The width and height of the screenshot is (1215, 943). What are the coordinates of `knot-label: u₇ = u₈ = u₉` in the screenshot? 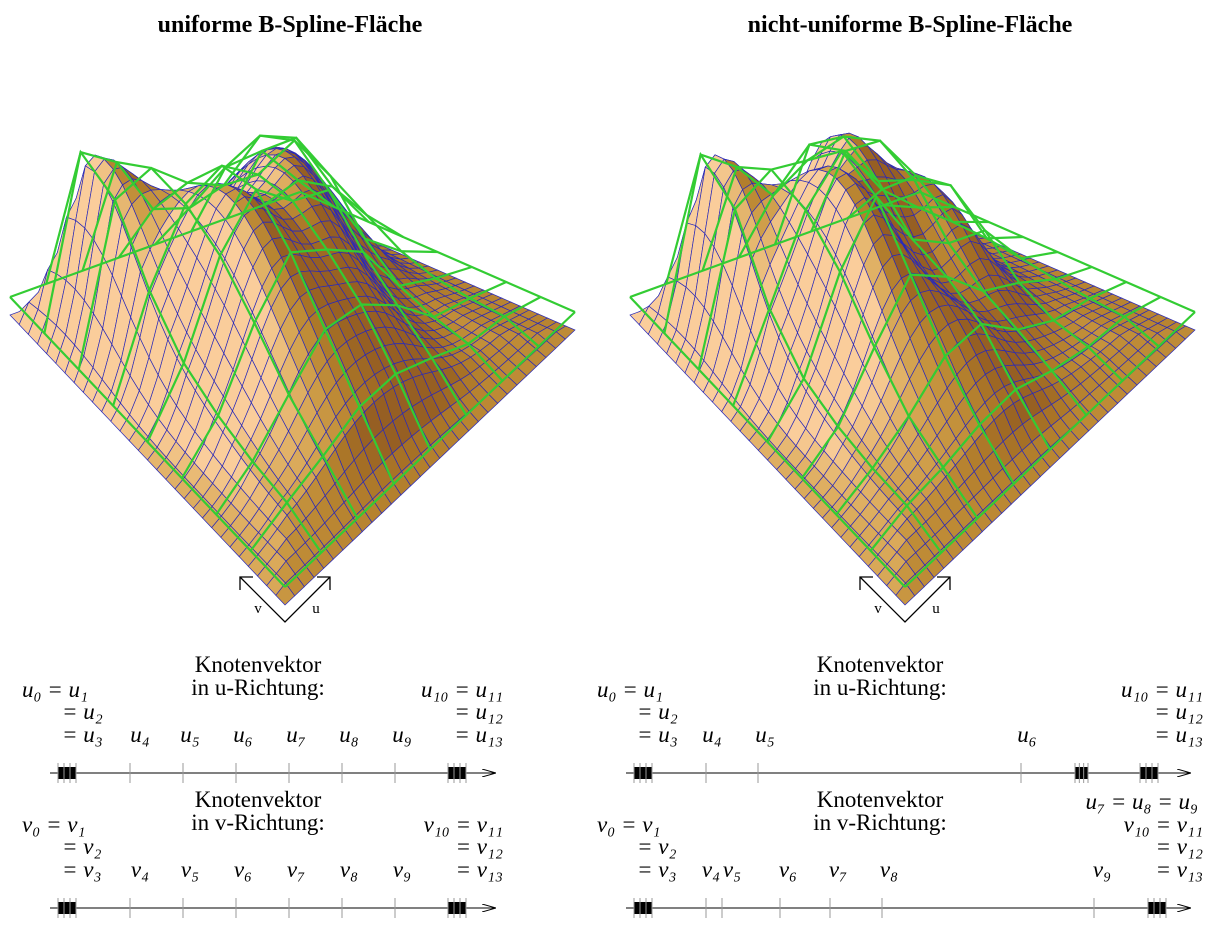 It's located at (1141, 801).